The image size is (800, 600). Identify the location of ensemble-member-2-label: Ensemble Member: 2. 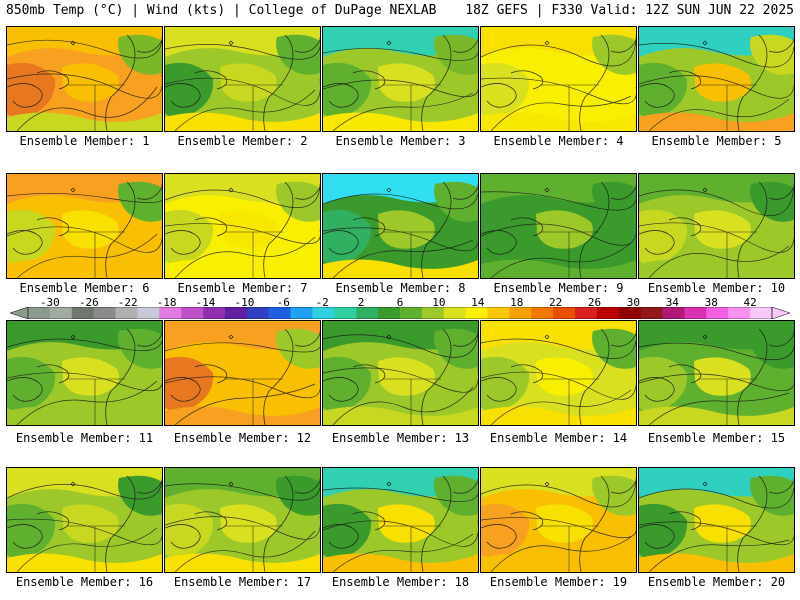
(242, 141).